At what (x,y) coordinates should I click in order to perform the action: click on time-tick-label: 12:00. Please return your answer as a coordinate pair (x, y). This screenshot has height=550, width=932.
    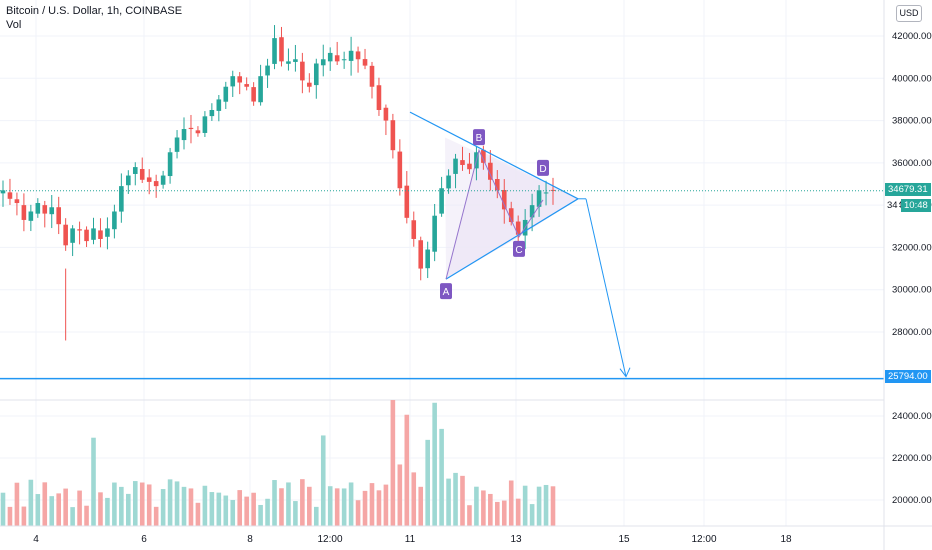
    Looking at the image, I should click on (703, 539).